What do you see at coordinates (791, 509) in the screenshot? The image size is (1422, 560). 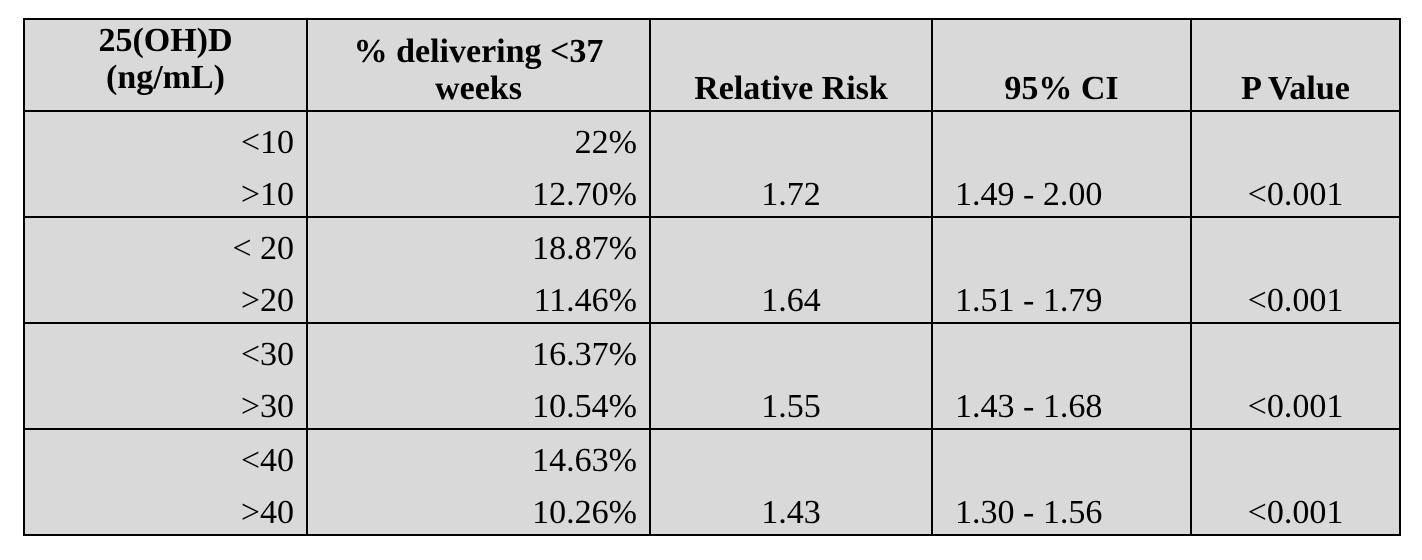 I see `relative-risk-cell: 1.43` at bounding box center [791, 509].